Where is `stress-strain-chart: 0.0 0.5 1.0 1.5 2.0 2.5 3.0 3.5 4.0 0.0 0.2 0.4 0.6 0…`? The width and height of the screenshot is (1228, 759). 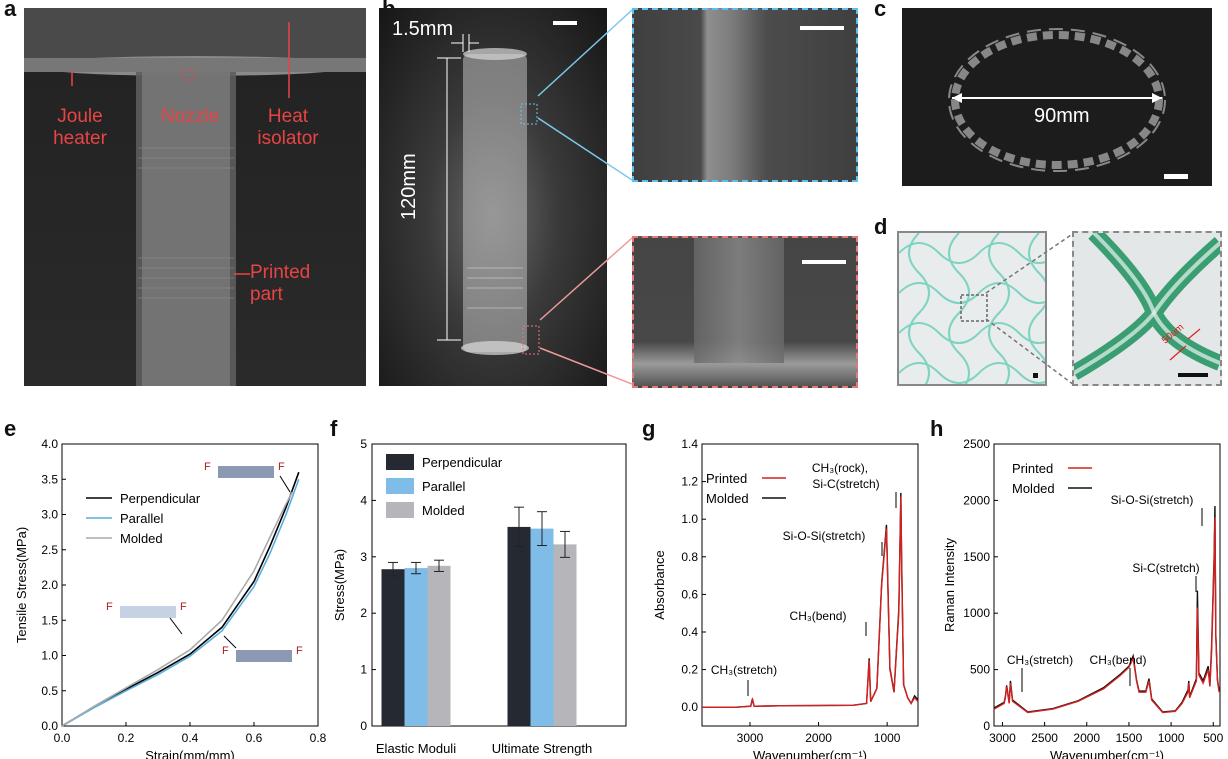
stress-strain-chart: 0.0 0.5 1.0 1.5 2.0 2.5 3.0 3.5 4.0 0.0 0.2 0.4 0.6 0… is located at coordinates (170, 598).